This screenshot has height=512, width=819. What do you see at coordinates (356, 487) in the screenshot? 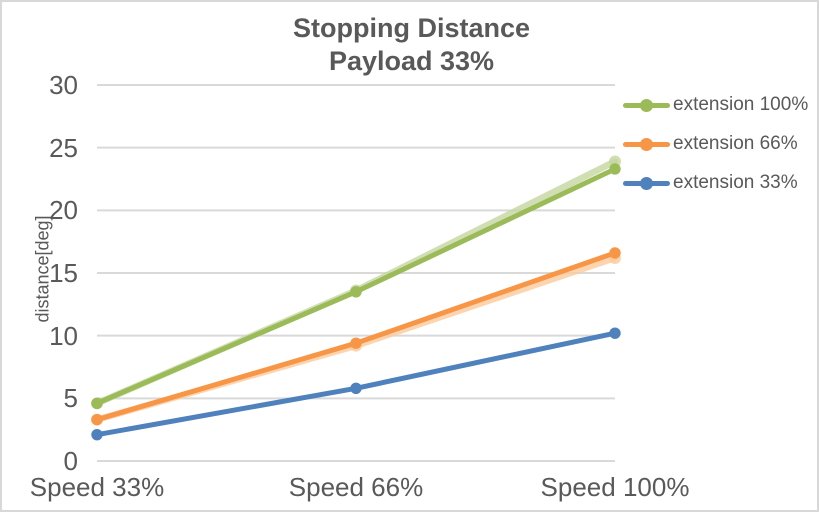
I see `x-tick-label-1: Speed 66%` at bounding box center [356, 487].